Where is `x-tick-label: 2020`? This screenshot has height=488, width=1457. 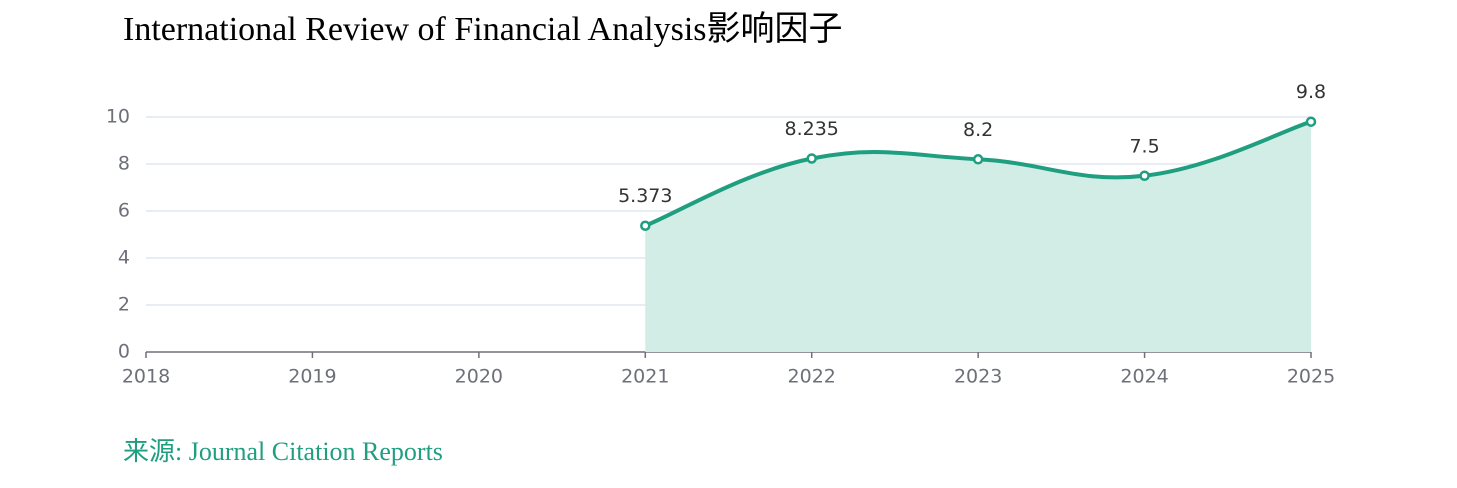 x-tick-label: 2020 is located at coordinates (479, 377).